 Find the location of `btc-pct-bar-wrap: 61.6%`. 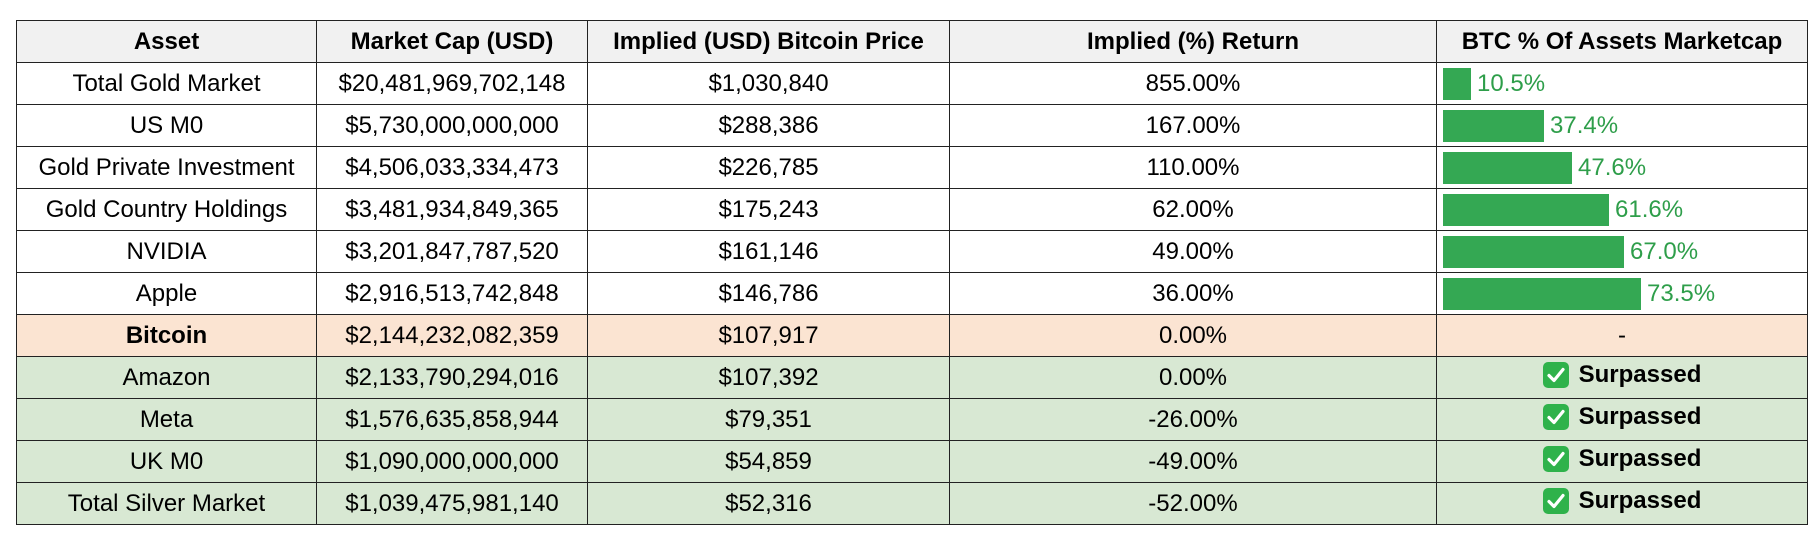

btc-pct-bar-wrap: 61.6% is located at coordinates (1625, 210).